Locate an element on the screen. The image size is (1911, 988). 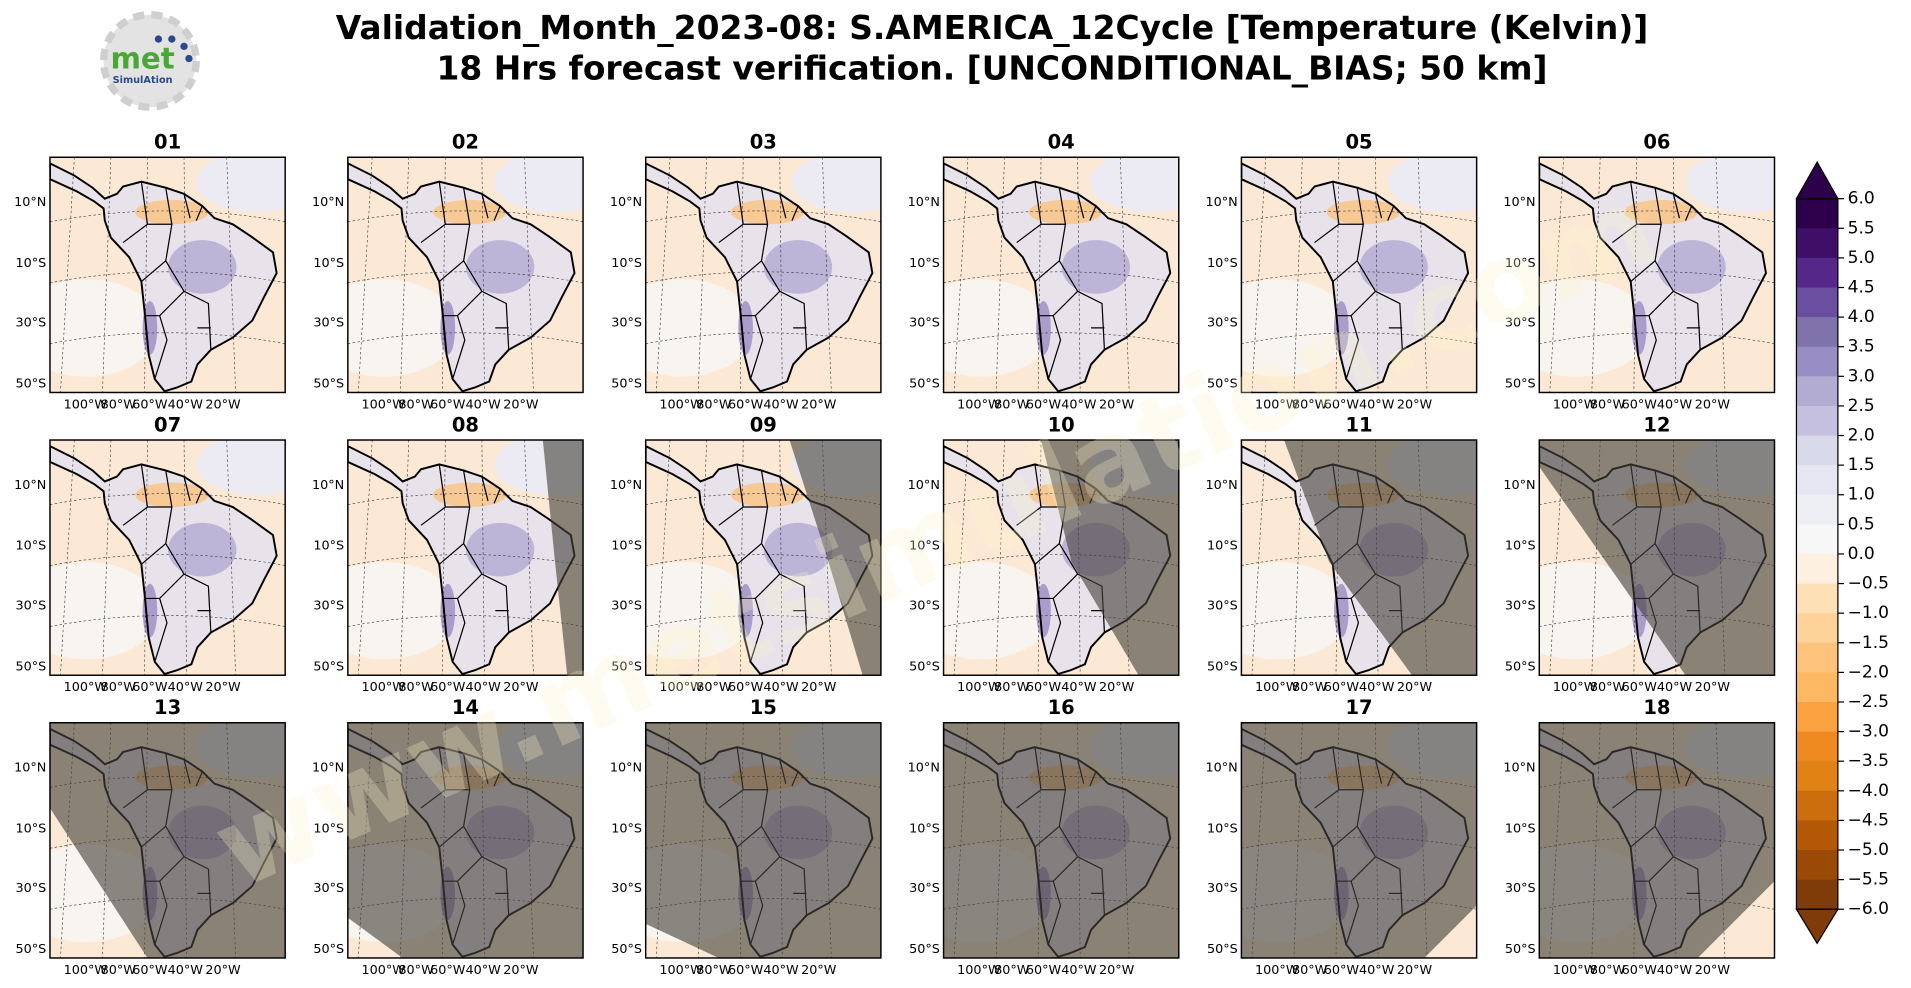
logo-dot is located at coordinates (172, 39).